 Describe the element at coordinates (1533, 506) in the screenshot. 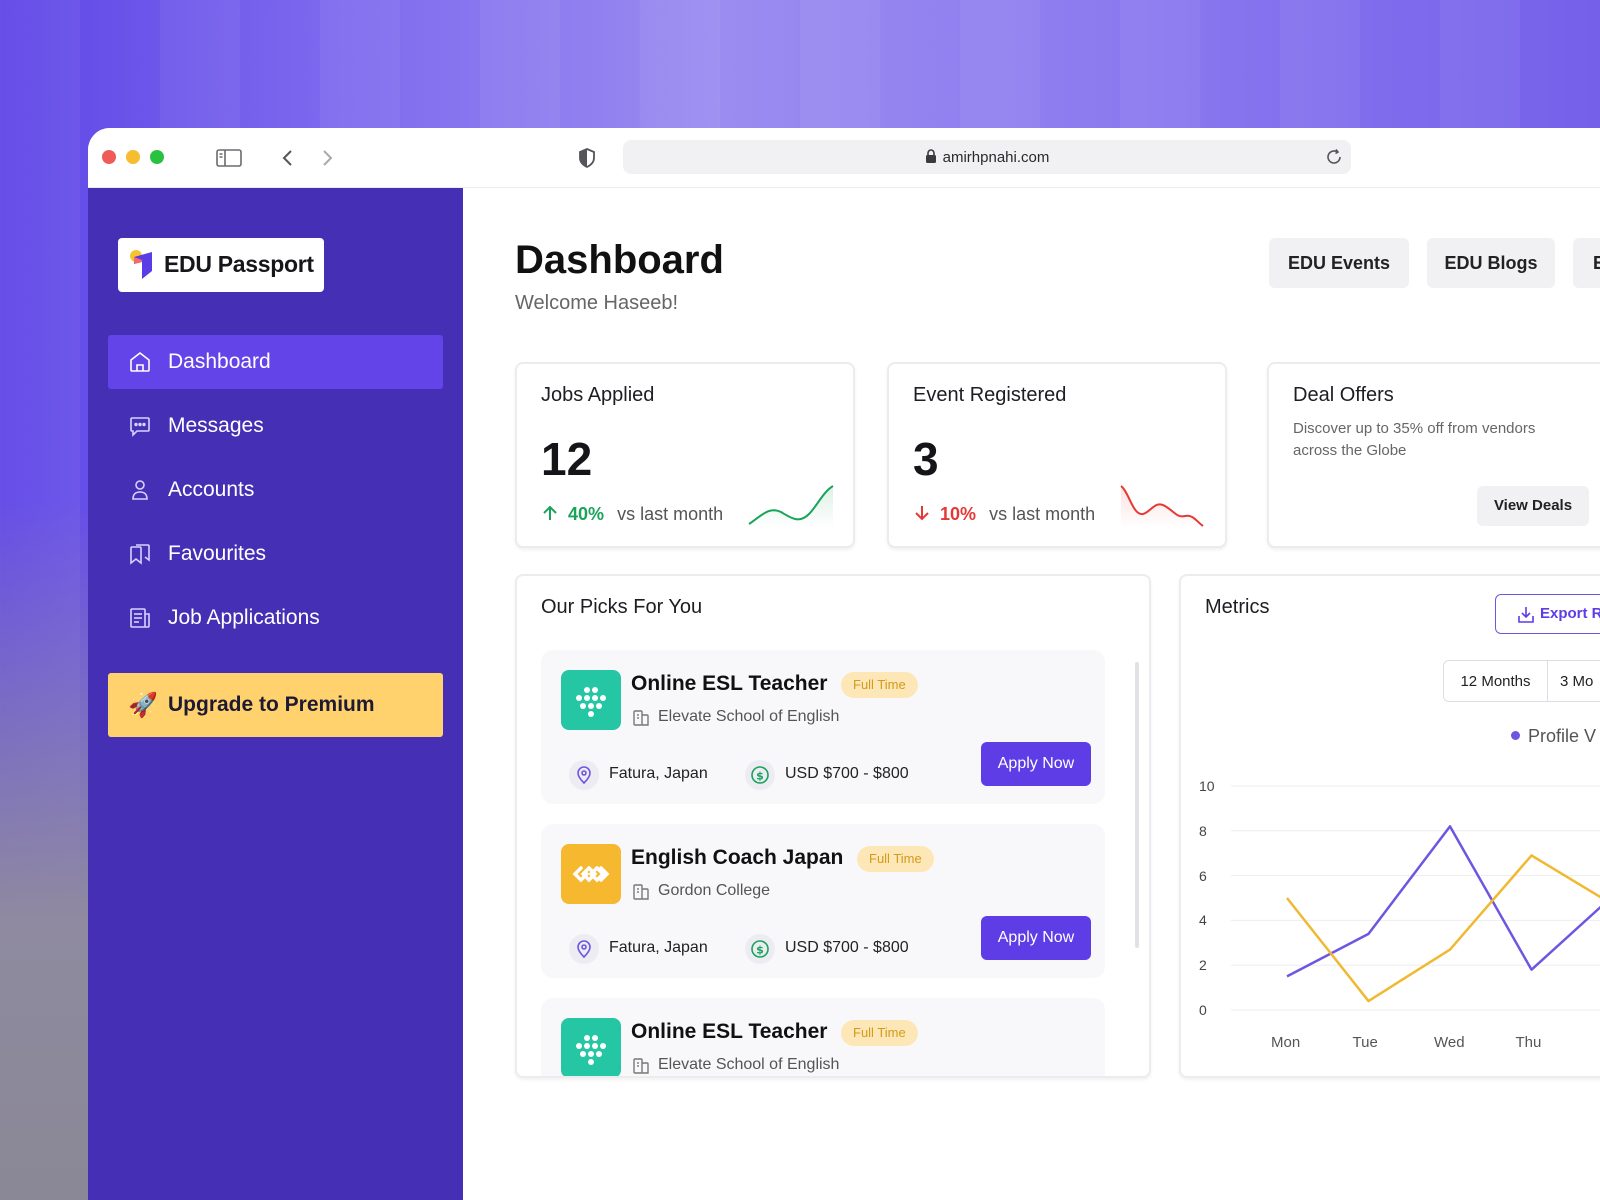

I see `view-deals-button: View Deals` at that location.